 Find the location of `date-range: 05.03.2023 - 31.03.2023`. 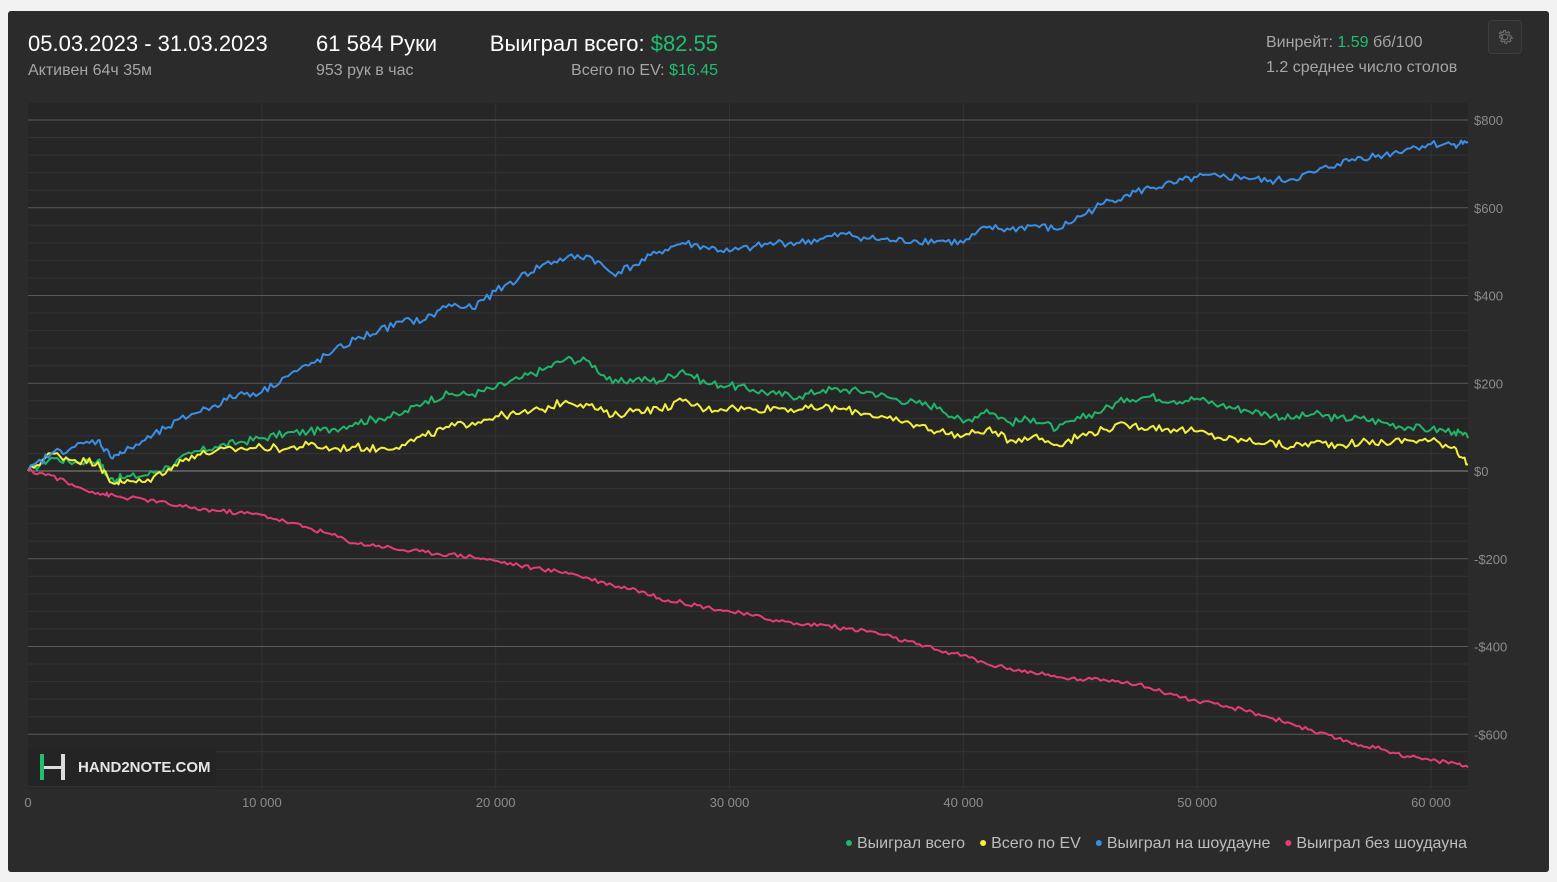

date-range: 05.03.2023 - 31.03.2023 is located at coordinates (148, 43).